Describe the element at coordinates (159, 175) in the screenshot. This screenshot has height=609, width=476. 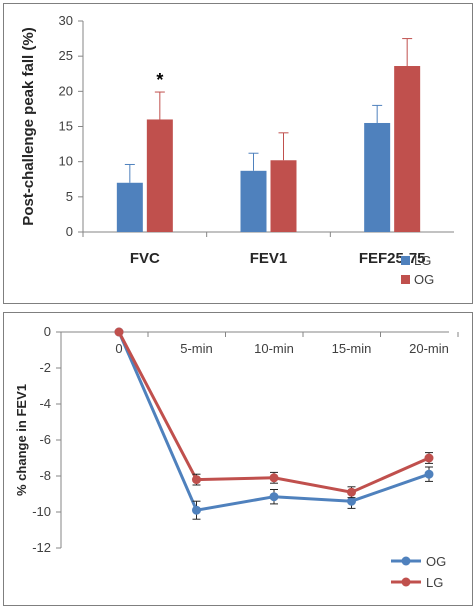
I see `bar-og-fvc` at that location.